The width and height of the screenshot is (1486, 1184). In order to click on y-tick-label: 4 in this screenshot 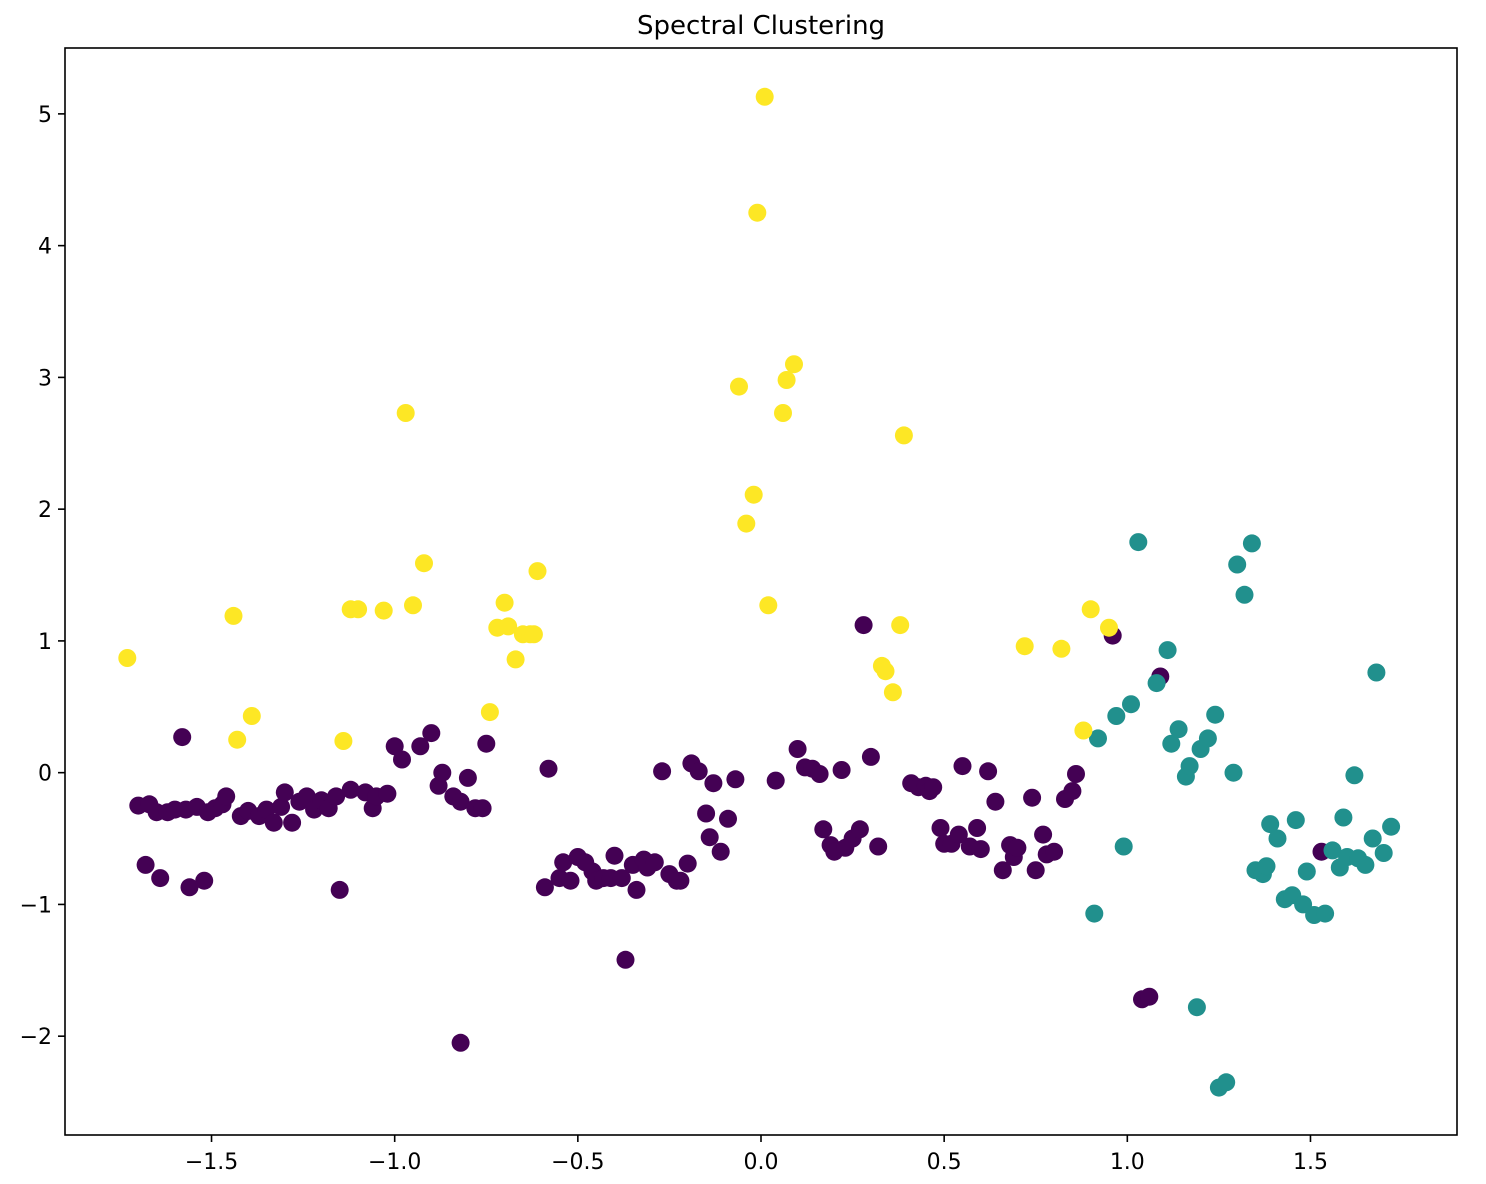, I will do `click(45, 247)`.